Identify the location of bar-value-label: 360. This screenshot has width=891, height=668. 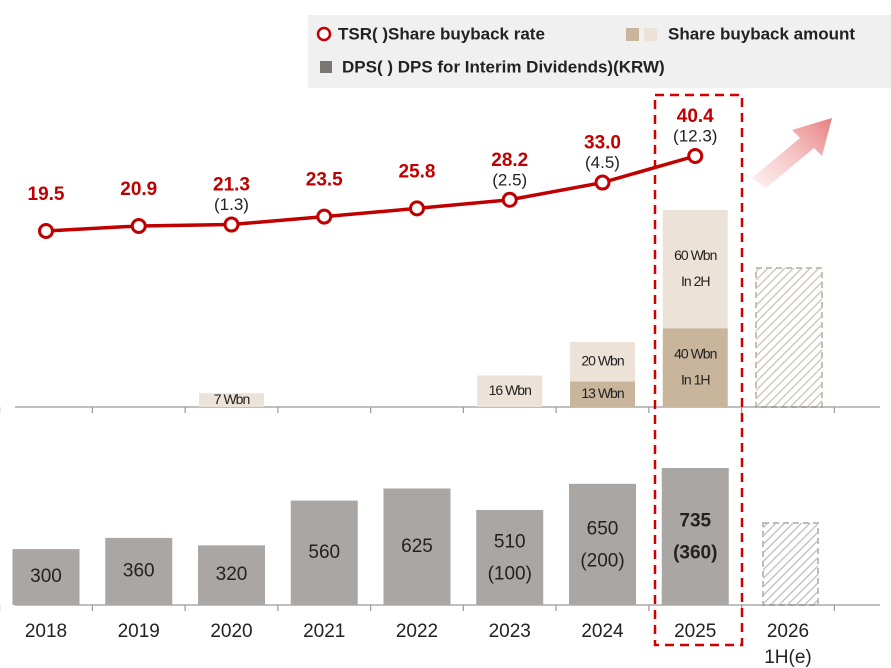
(139, 570).